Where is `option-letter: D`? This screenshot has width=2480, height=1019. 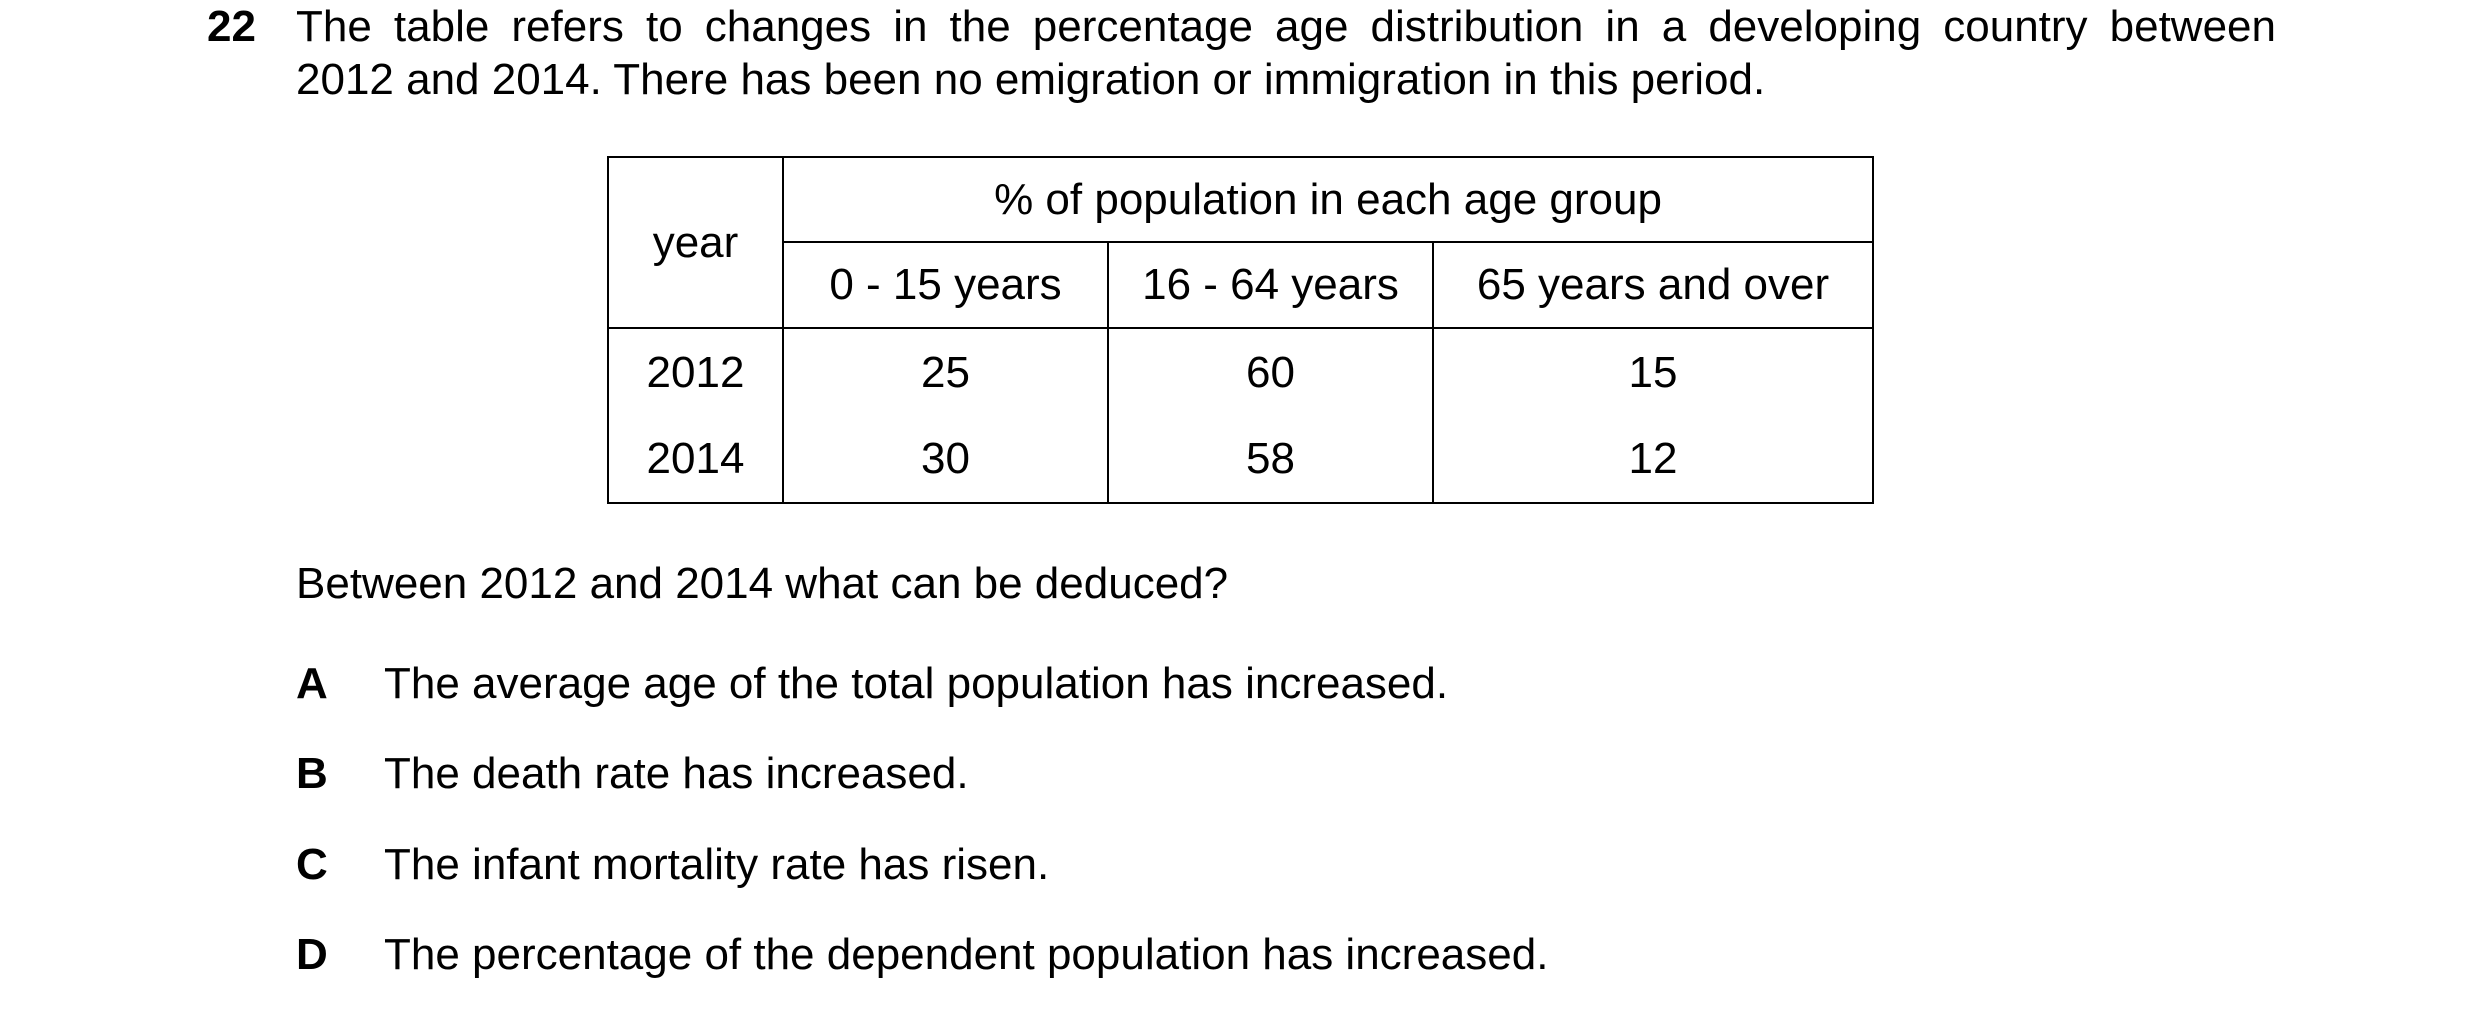 option-letter: D is located at coordinates (312, 954).